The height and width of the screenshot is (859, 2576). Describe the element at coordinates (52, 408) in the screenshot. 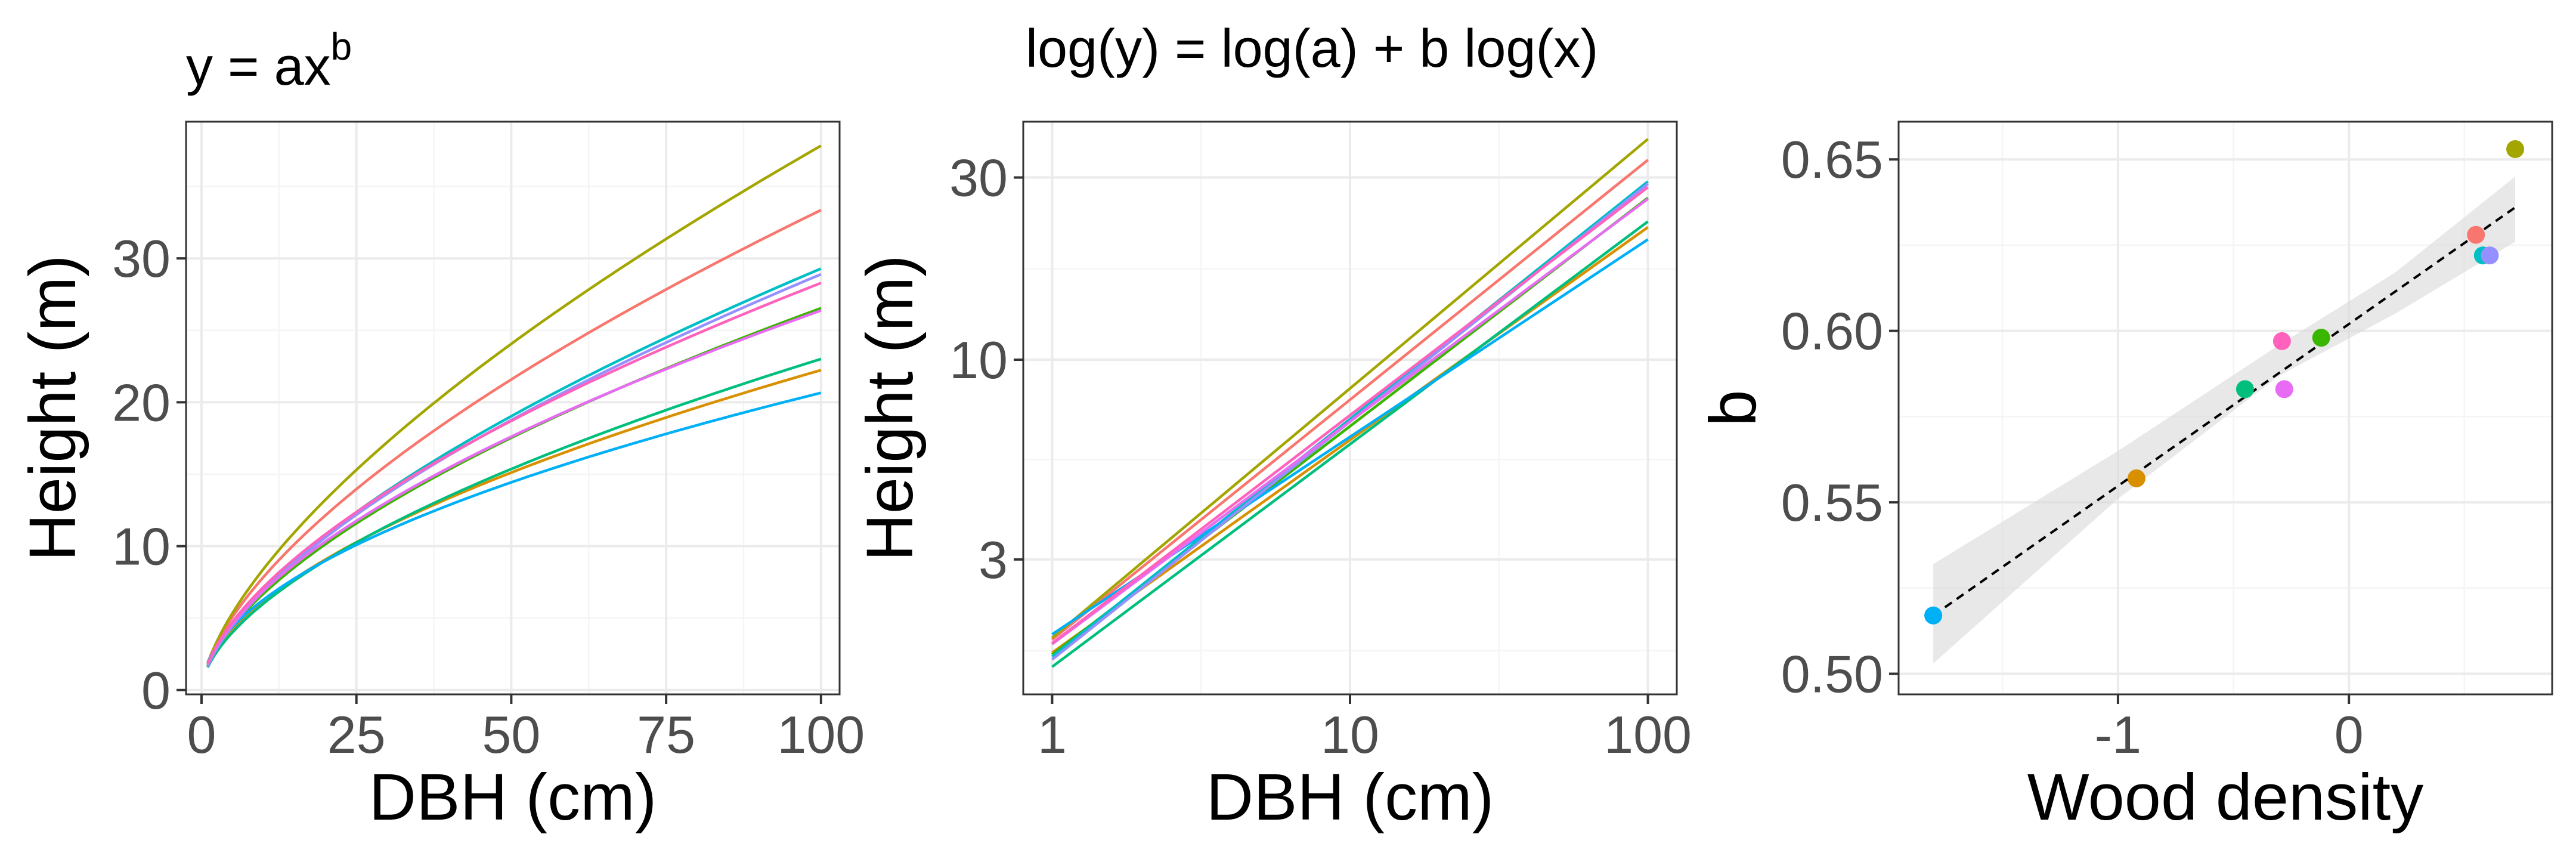

I see `panel-1-y-axis-title: Height (m)` at that location.